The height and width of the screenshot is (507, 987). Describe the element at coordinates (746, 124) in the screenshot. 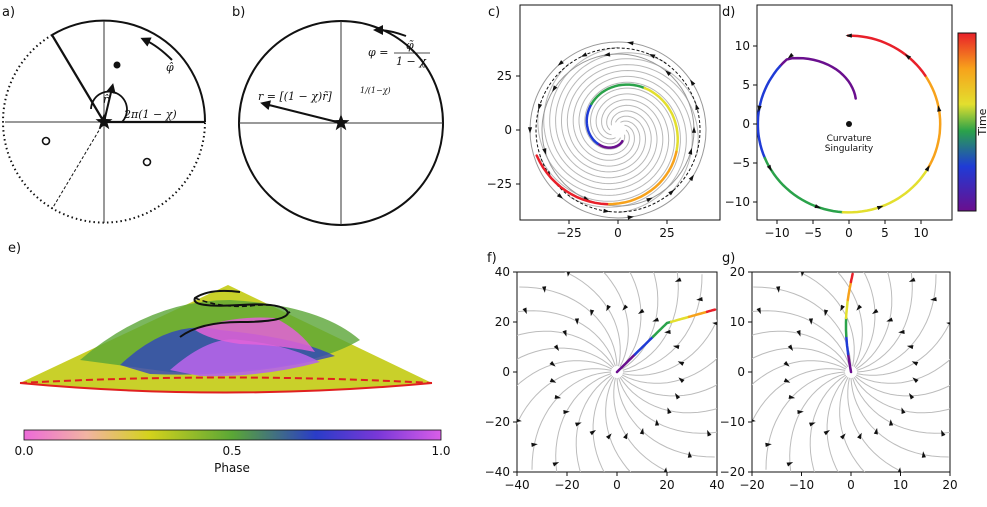

I see `y-tick: 0` at that location.